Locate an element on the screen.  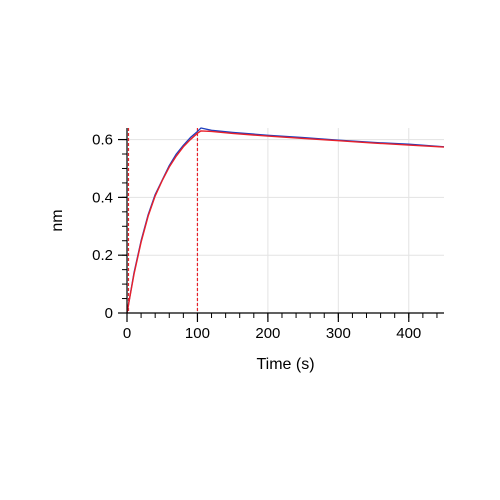
x-tick-label: 400 is located at coordinates (408, 333).